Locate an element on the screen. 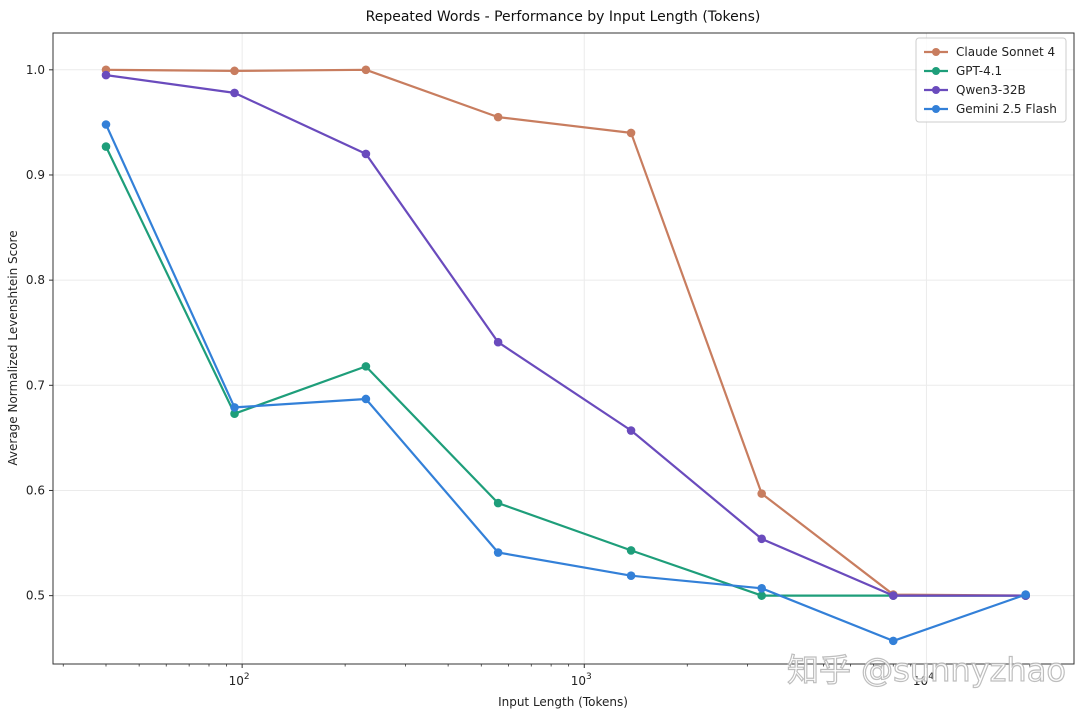 The image size is (1080, 718). y-tick-label: 0.5 is located at coordinates (35, 596).